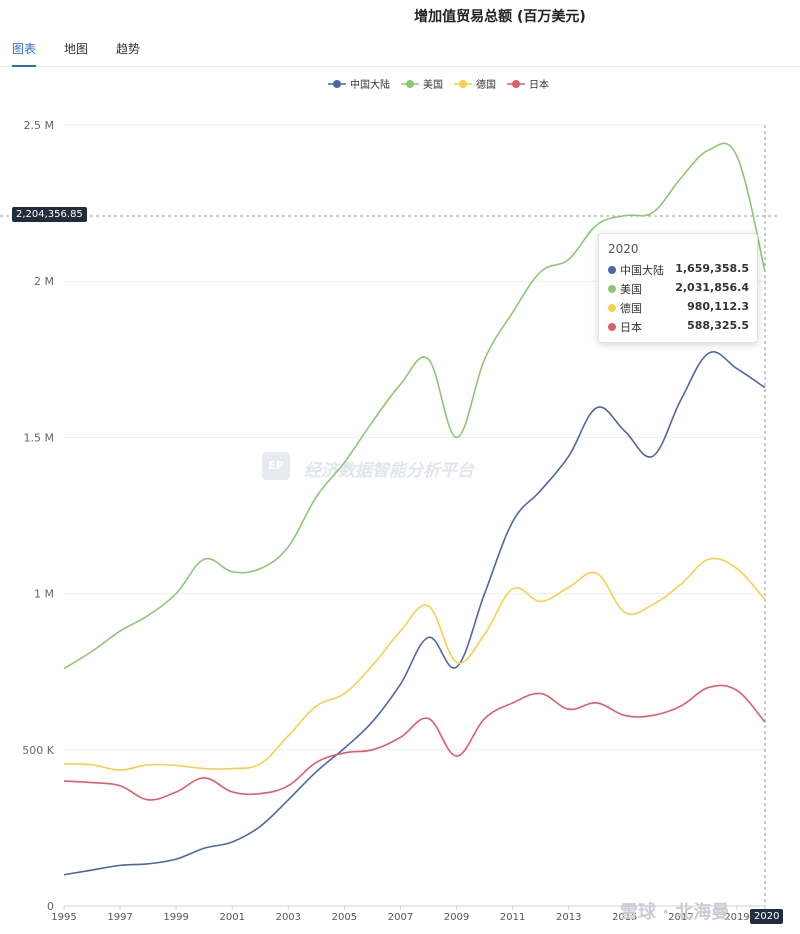 The image size is (800, 934). Describe the element at coordinates (400, 917) in the screenshot. I see `x-tick-label: 2007` at that location.